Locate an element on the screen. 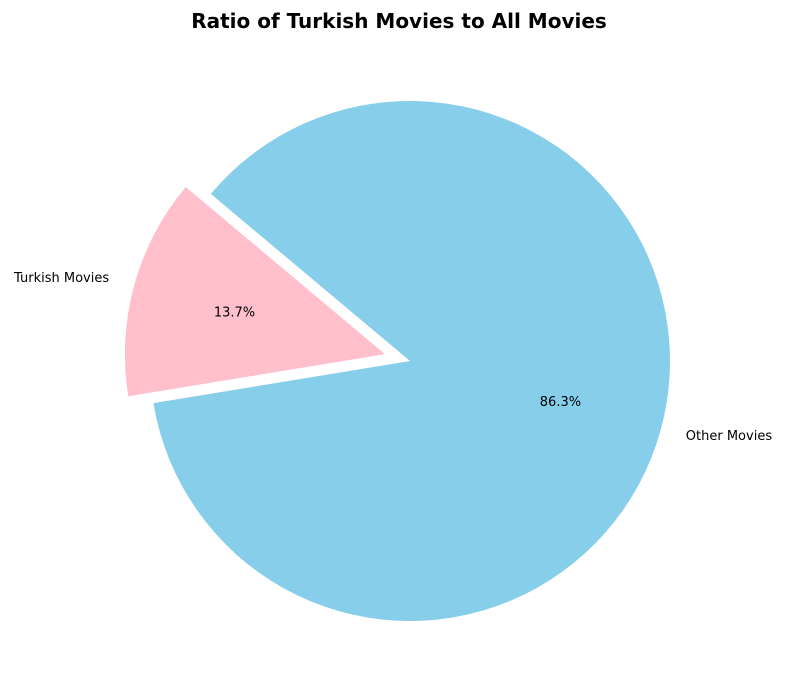 The image size is (790, 696). slice-pct-1: 86.3% is located at coordinates (560, 402).